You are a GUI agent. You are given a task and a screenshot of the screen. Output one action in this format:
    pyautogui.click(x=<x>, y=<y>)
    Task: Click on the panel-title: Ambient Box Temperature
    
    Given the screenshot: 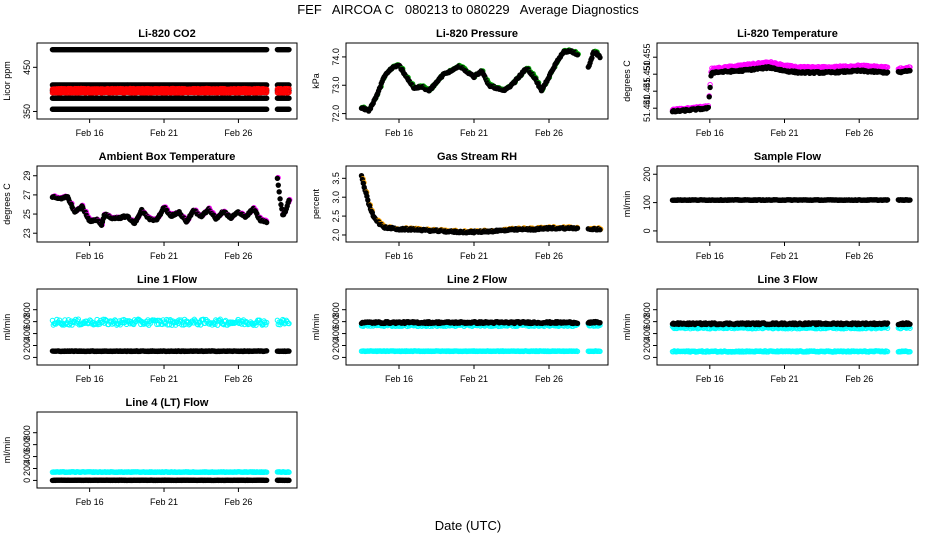 What is the action you would take?
    pyautogui.click(x=167, y=157)
    